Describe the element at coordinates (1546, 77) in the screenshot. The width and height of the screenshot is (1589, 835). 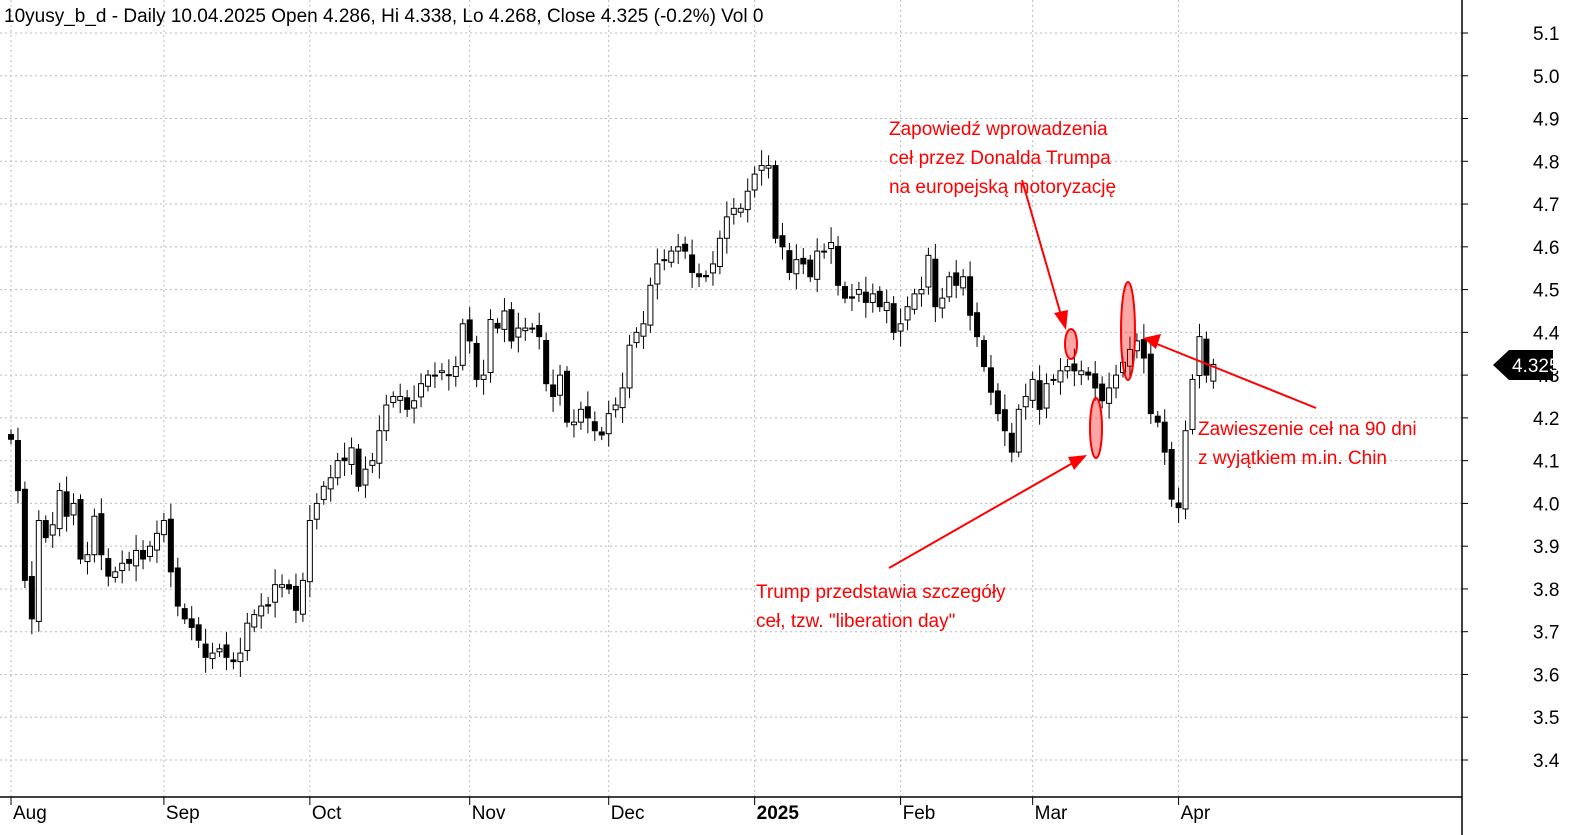
I see `y-tick-label: 5.0` at that location.